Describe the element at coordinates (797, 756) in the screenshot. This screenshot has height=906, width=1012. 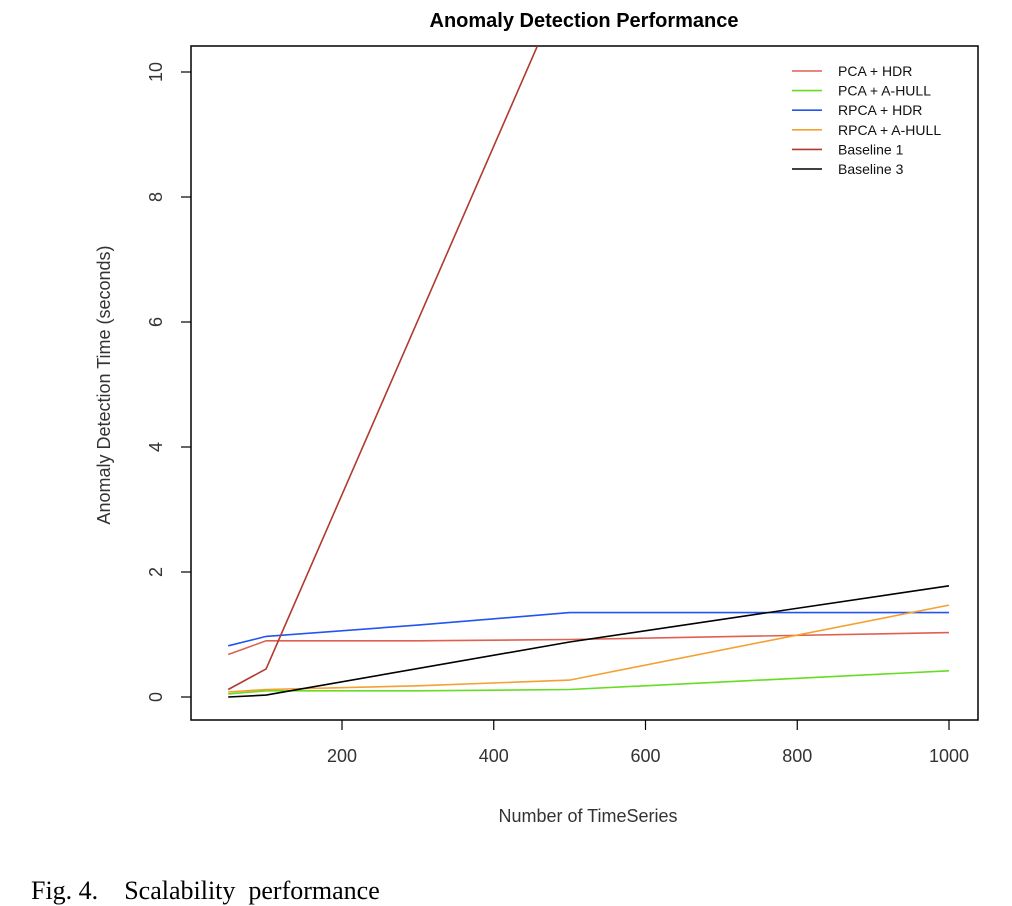
I see `x-tick-label: 800` at that location.